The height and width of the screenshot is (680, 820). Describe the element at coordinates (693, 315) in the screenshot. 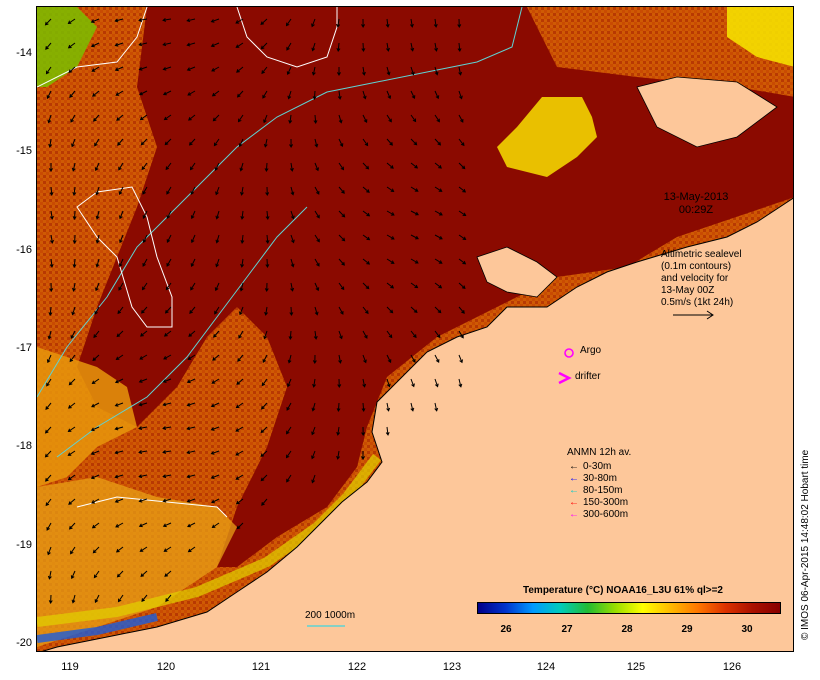

I see `velocity-scale-arrow` at that location.